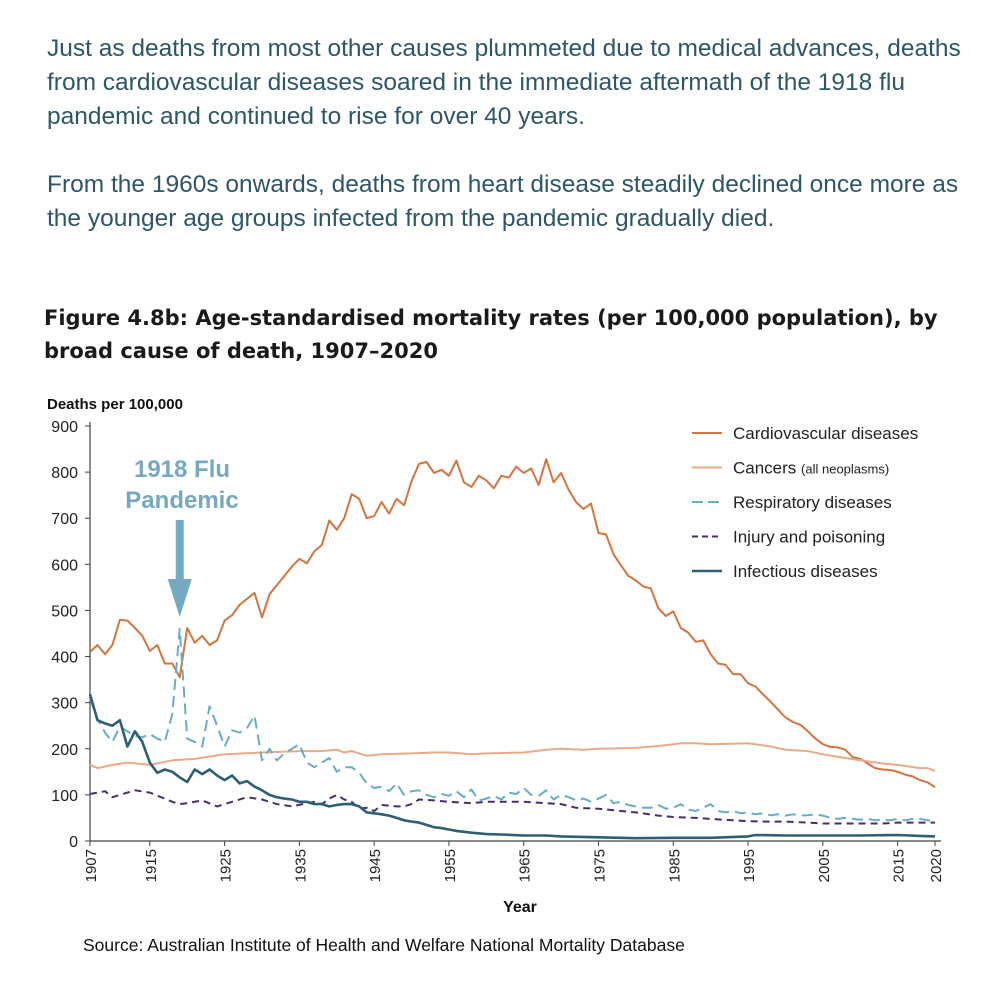 Image resolution: width=1006 pixels, height=993 pixels. Describe the element at coordinates (64, 473) in the screenshot. I see `y-tick-label: 800` at that location.